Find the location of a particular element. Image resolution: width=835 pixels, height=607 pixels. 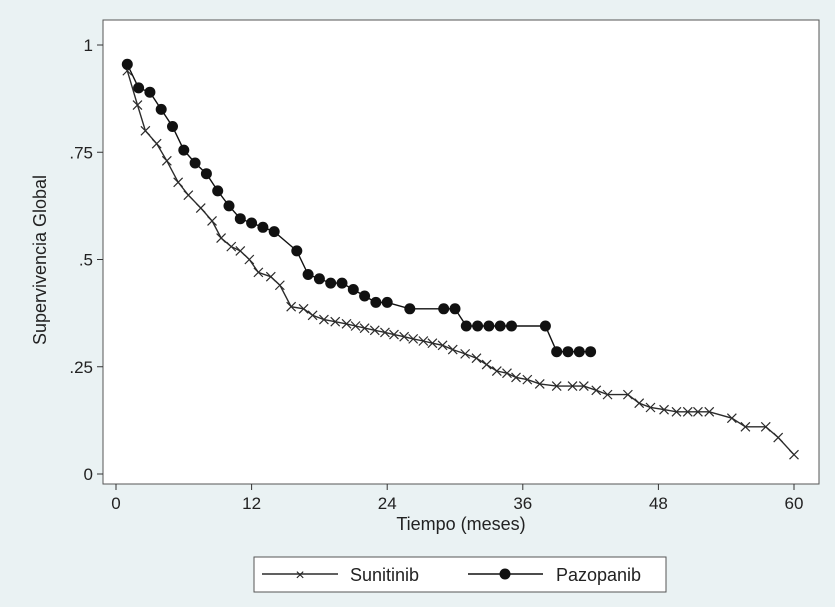

legend-box is located at coordinates (460, 574).